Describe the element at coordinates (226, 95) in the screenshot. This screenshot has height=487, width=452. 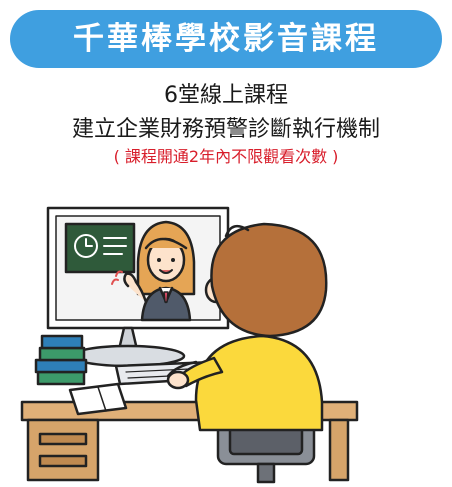
I see `course-count-text: 6堂線上課程` at that location.